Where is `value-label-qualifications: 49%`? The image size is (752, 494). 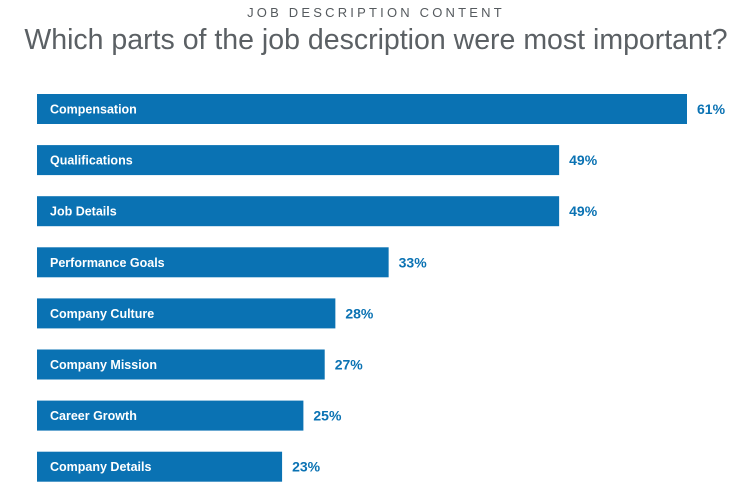 value-label-qualifications: 49% is located at coordinates (583, 160).